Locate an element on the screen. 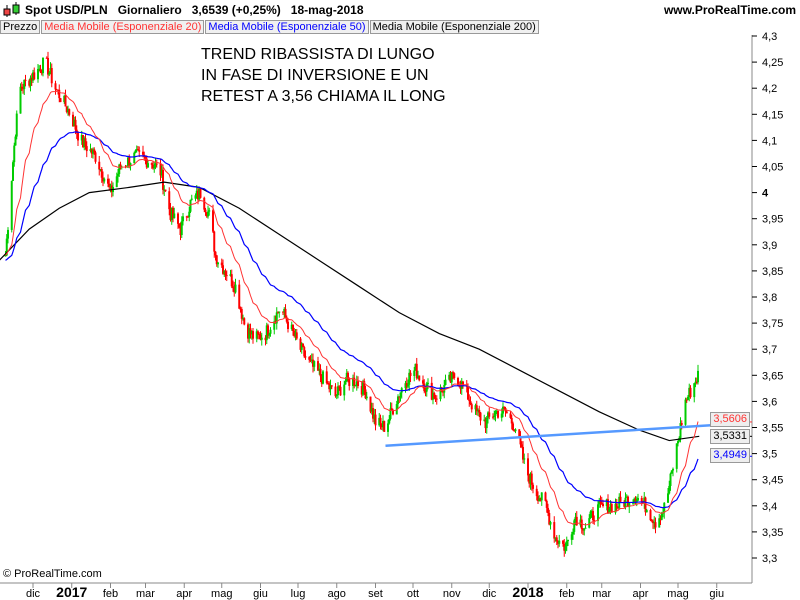 The image size is (800, 600). timeframe: Giornaliero is located at coordinates (149, 10).